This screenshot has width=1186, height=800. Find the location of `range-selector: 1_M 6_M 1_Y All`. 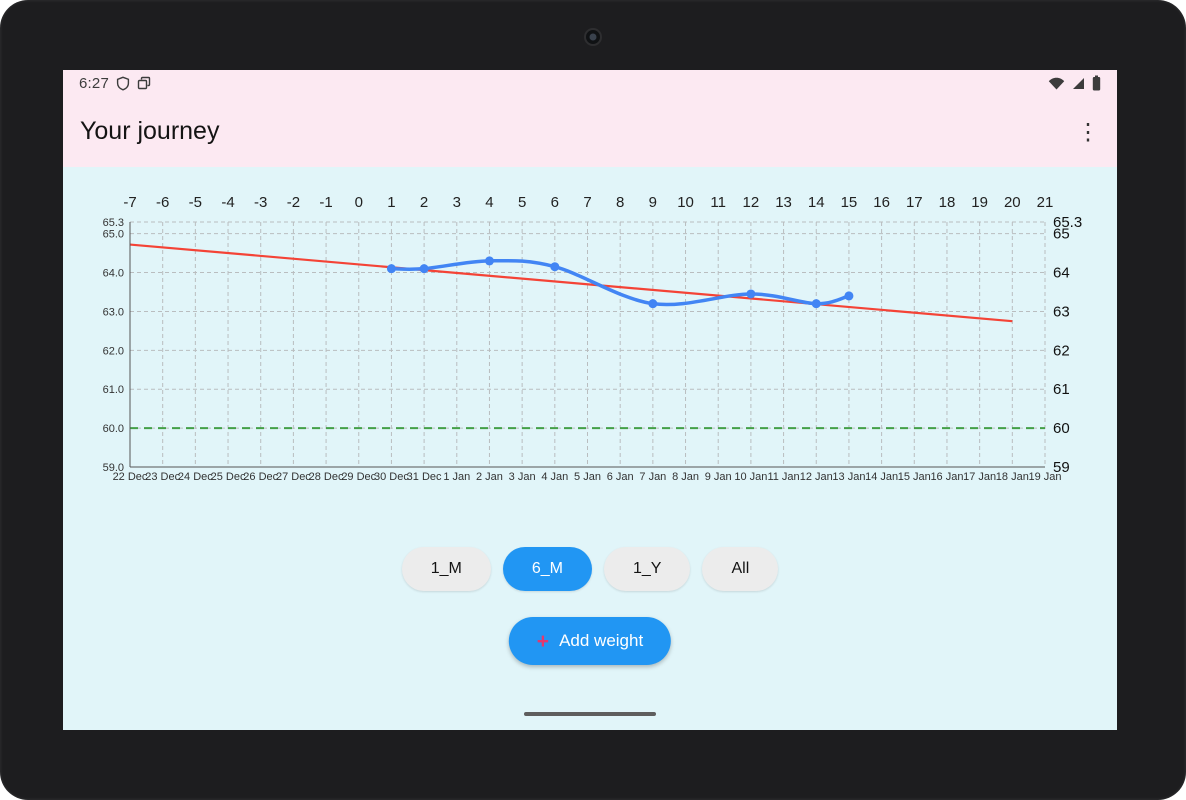

range-selector: 1_M 6_M 1_Y All is located at coordinates (590, 569).